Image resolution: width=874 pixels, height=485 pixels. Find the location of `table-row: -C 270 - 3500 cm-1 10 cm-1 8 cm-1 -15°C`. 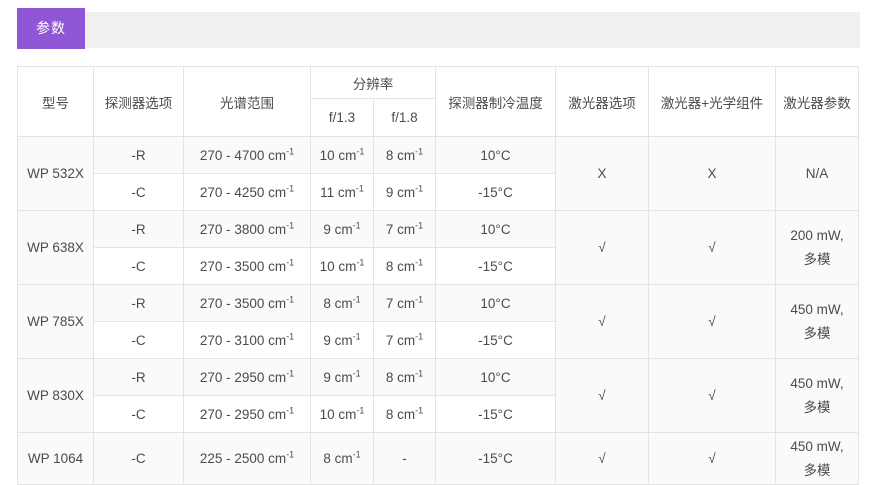

table-row: -C 270 - 3500 cm-1 10 cm-1 8 cm-1 -15°C is located at coordinates (438, 266).